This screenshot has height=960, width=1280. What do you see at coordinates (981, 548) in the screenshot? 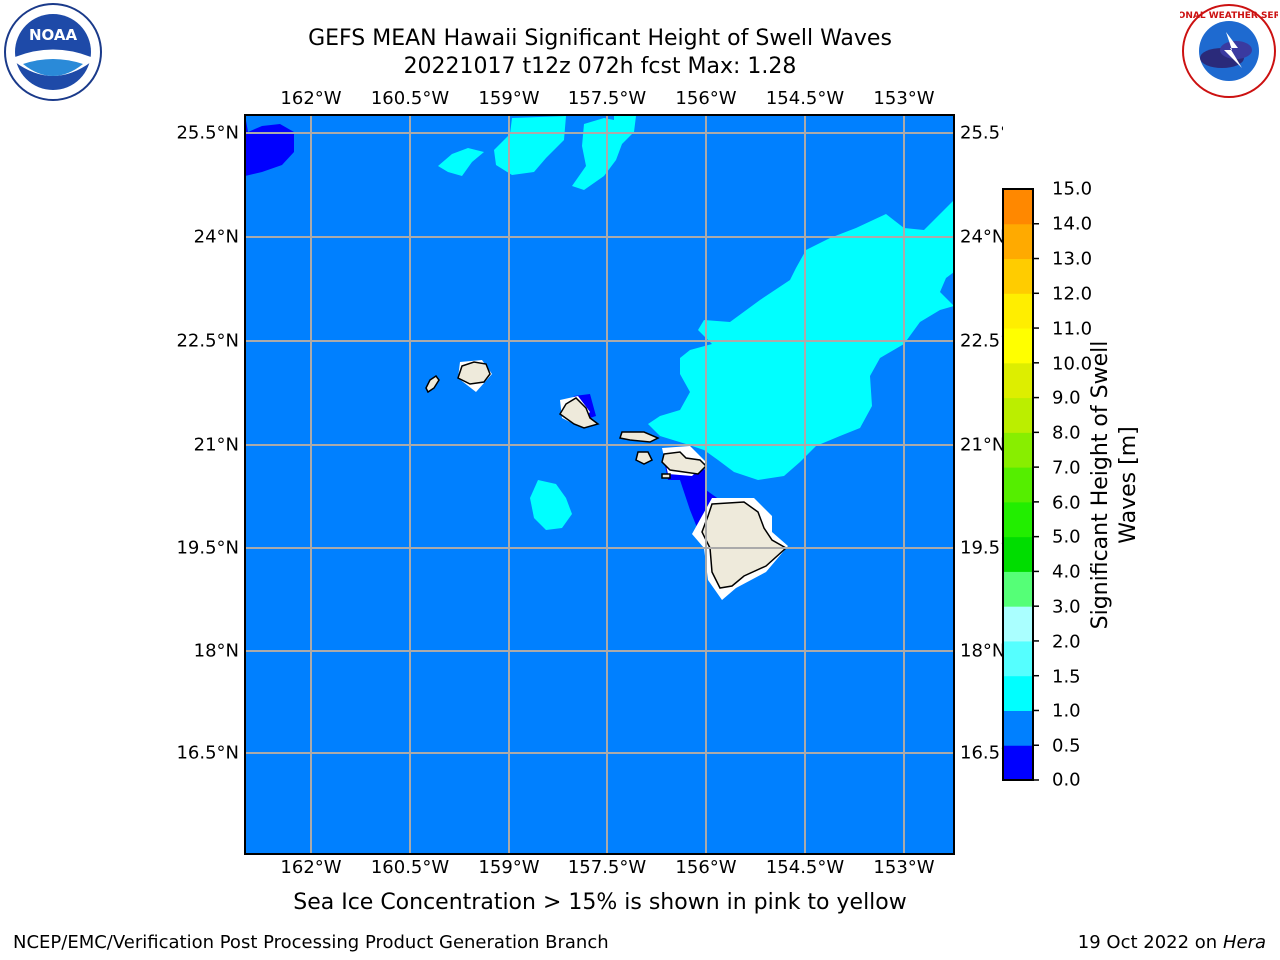
I see `lat-tick-right: 19.5°N` at bounding box center [981, 548].